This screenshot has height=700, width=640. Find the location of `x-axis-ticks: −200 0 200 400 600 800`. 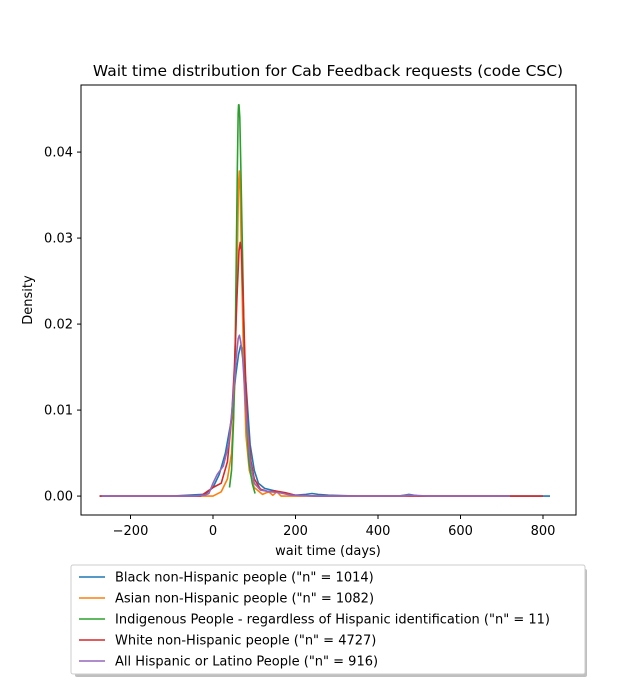

x-axis-ticks: −200 0 200 400 600 800 is located at coordinates (334, 527).